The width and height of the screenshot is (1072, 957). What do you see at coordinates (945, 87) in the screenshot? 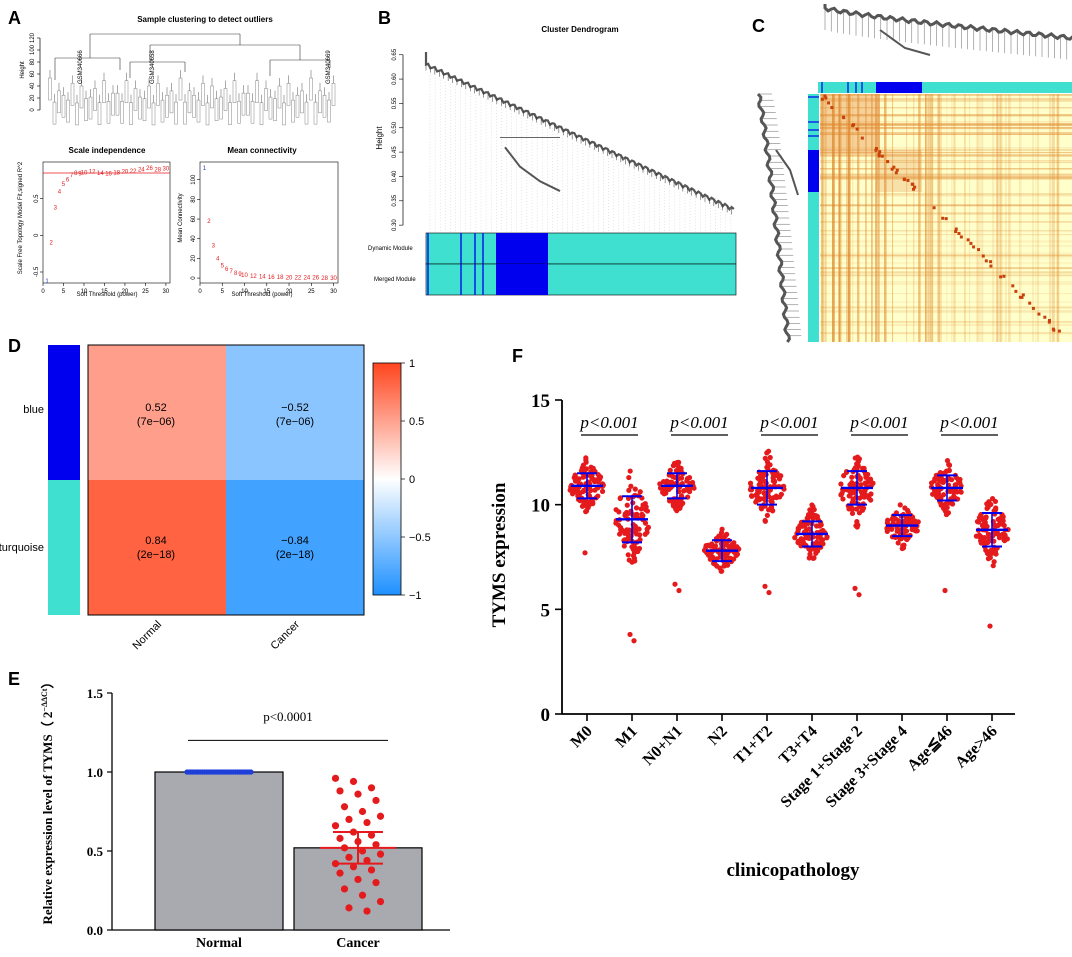
I see `c-top-module-strip` at bounding box center [945, 87].